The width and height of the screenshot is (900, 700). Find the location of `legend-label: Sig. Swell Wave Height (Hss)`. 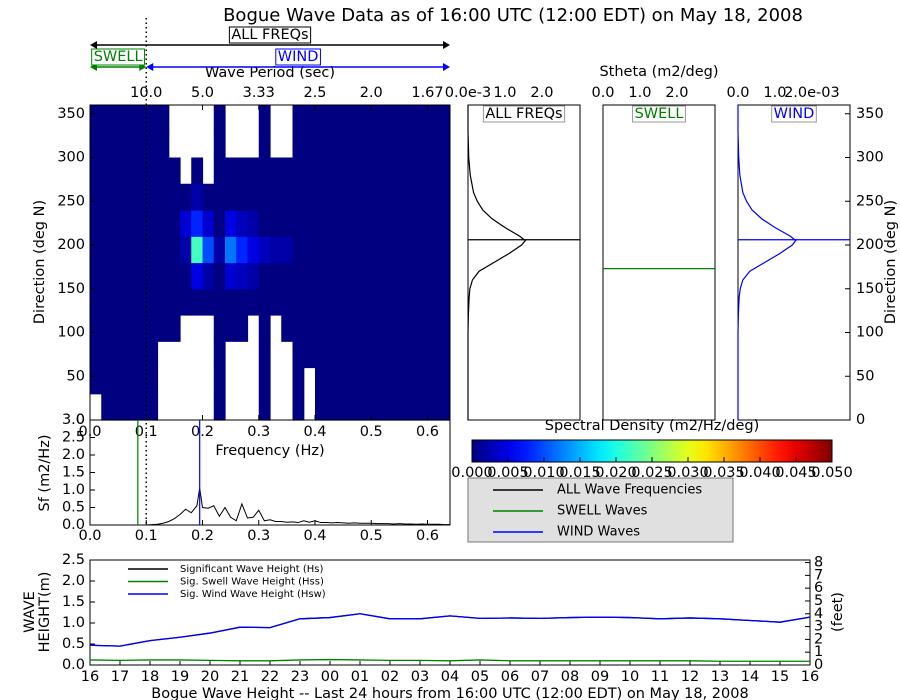

legend-label: Sig. Swell Wave Height (Hss) is located at coordinates (252, 582).